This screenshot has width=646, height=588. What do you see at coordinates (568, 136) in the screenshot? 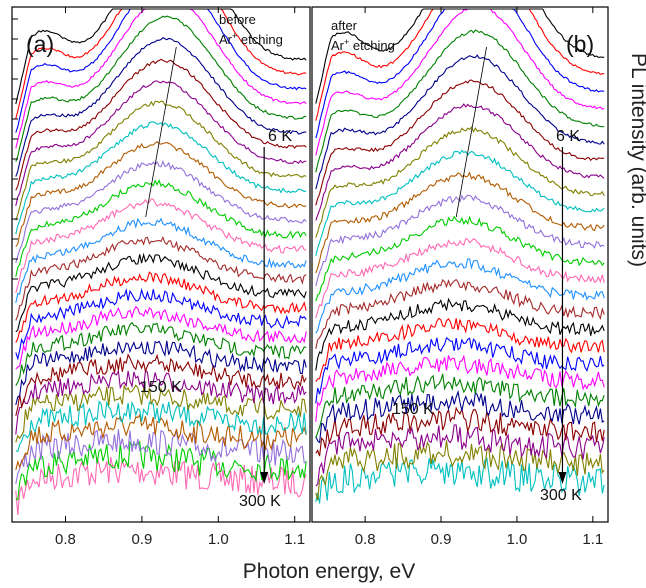
I see `panel-b-temp-high: 6 K` at bounding box center [568, 136].